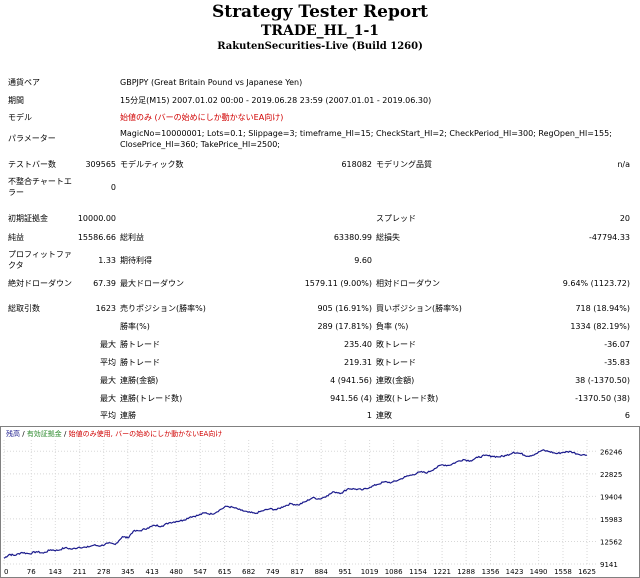 The image size is (640, 578). What do you see at coordinates (108, 398) in the screenshot?
I see `max-cons-count-prefix: 最大` at bounding box center [108, 398].